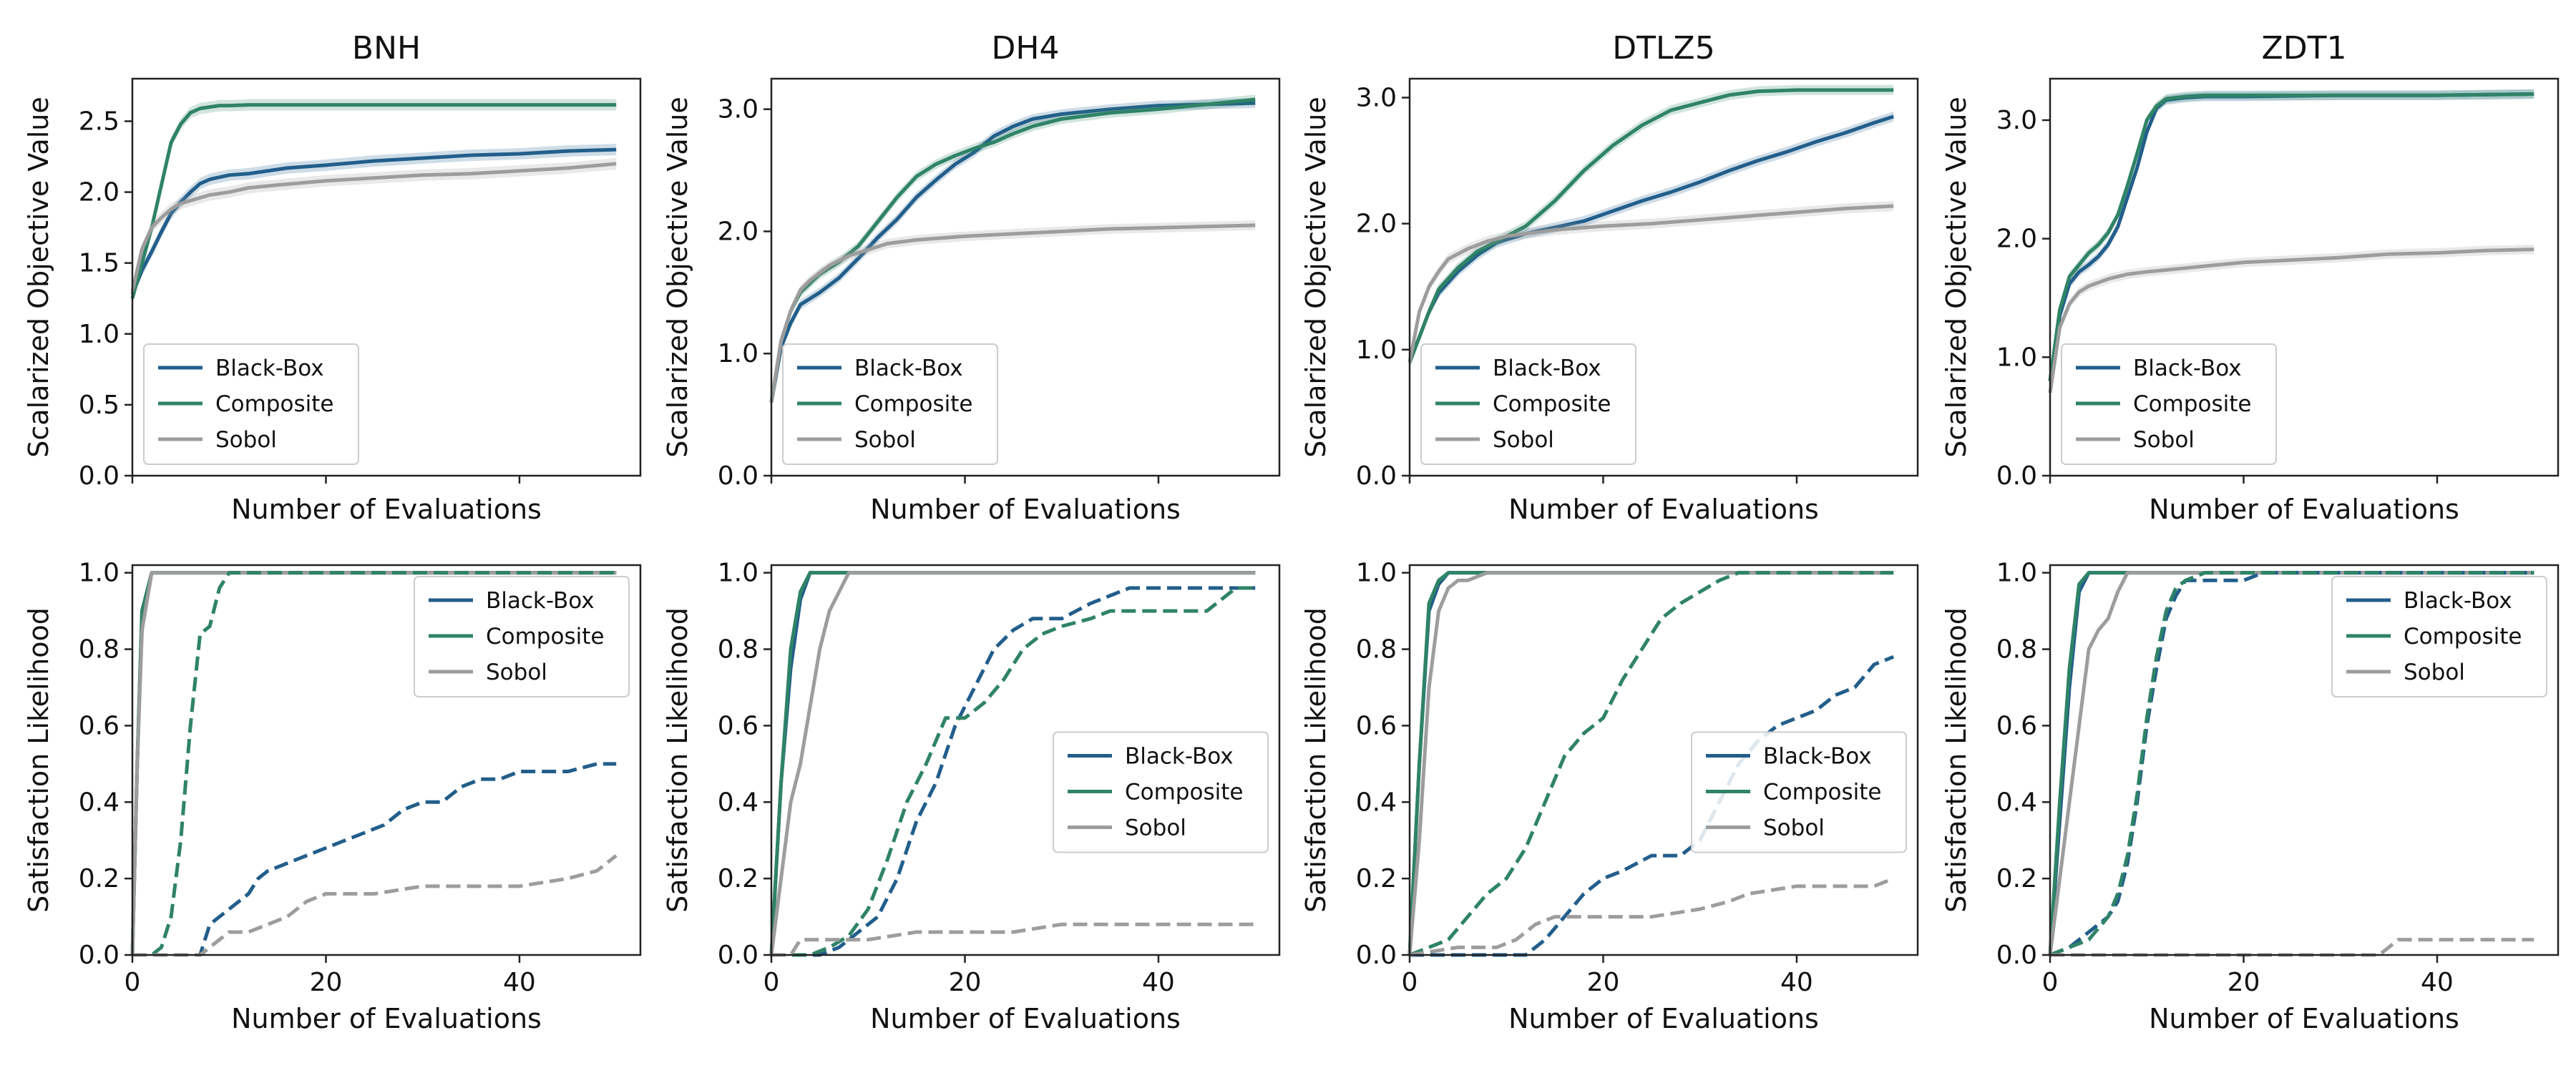  Describe the element at coordinates (99, 650) in the screenshot. I see `y-tick-label: 0.8` at that location.